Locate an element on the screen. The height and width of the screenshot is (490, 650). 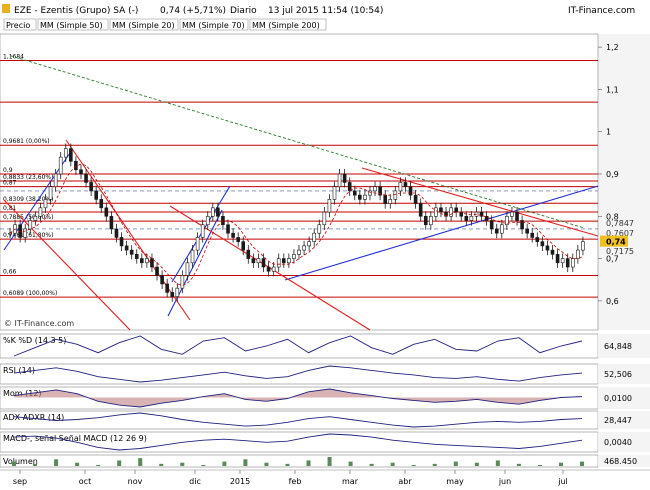
legend-ma200-box is located at coordinates (288, 24).